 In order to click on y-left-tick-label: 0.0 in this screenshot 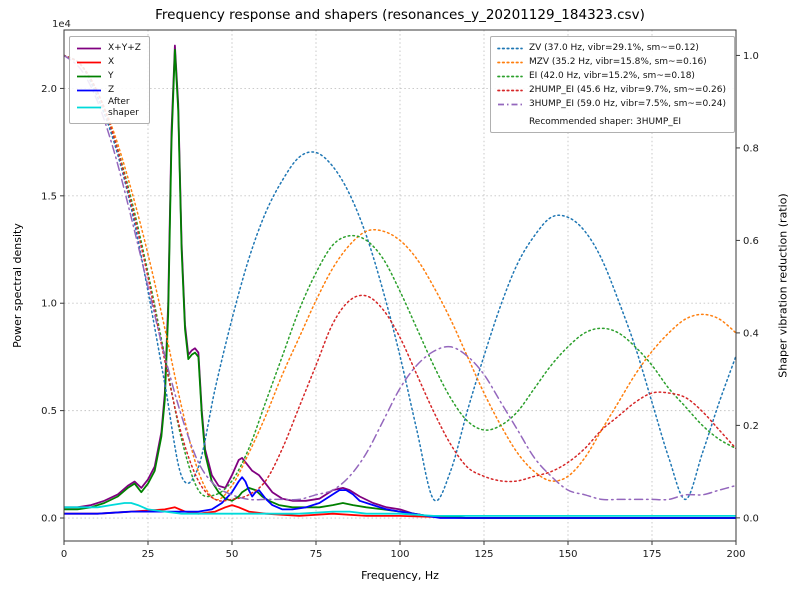, I will do `click(49, 519)`.